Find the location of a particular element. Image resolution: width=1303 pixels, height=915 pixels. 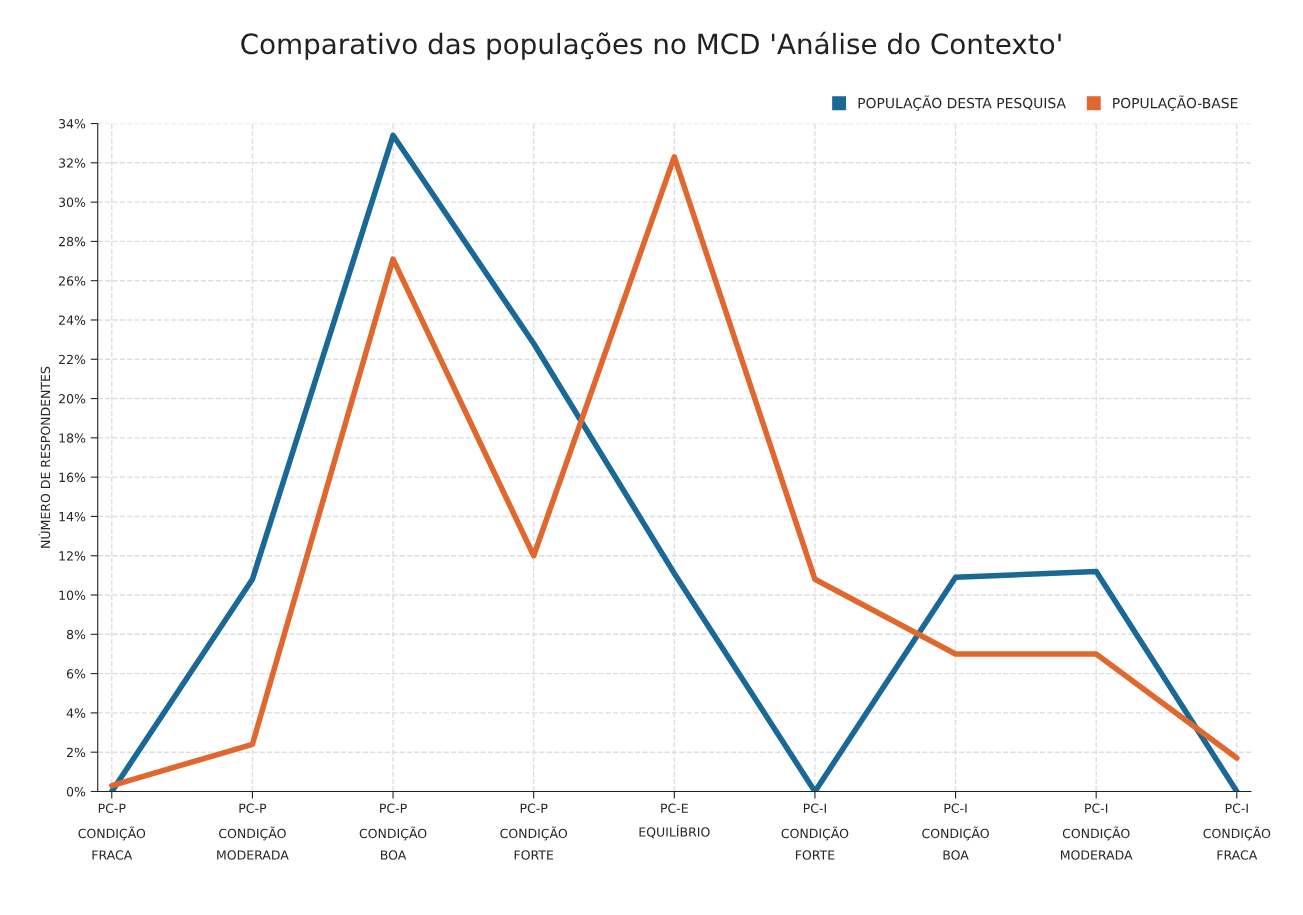

y-tick-label: 0% is located at coordinates (76, 791).